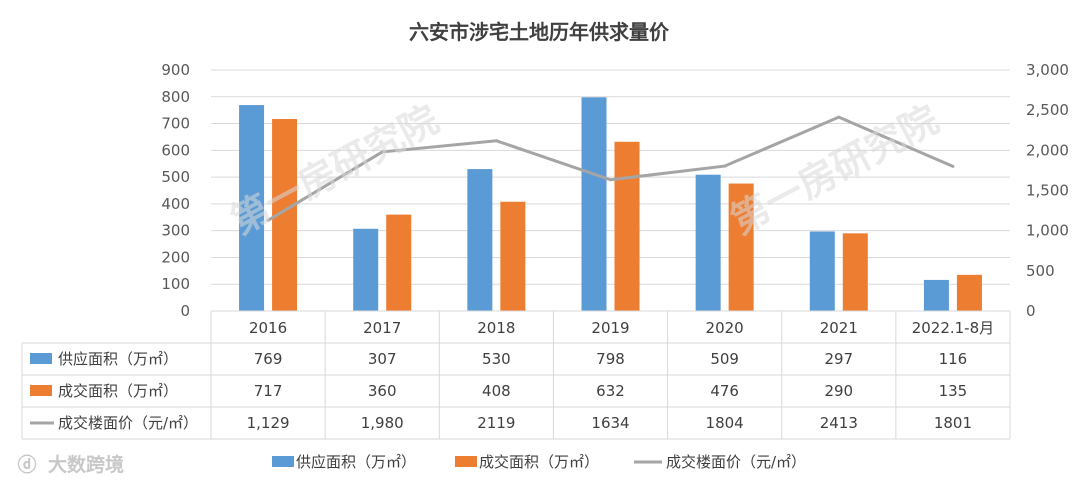 Image resolution: width=1078 pixels, height=484 pixels. Describe the element at coordinates (594, 204) in the screenshot. I see `bar-supply-2019` at that location.